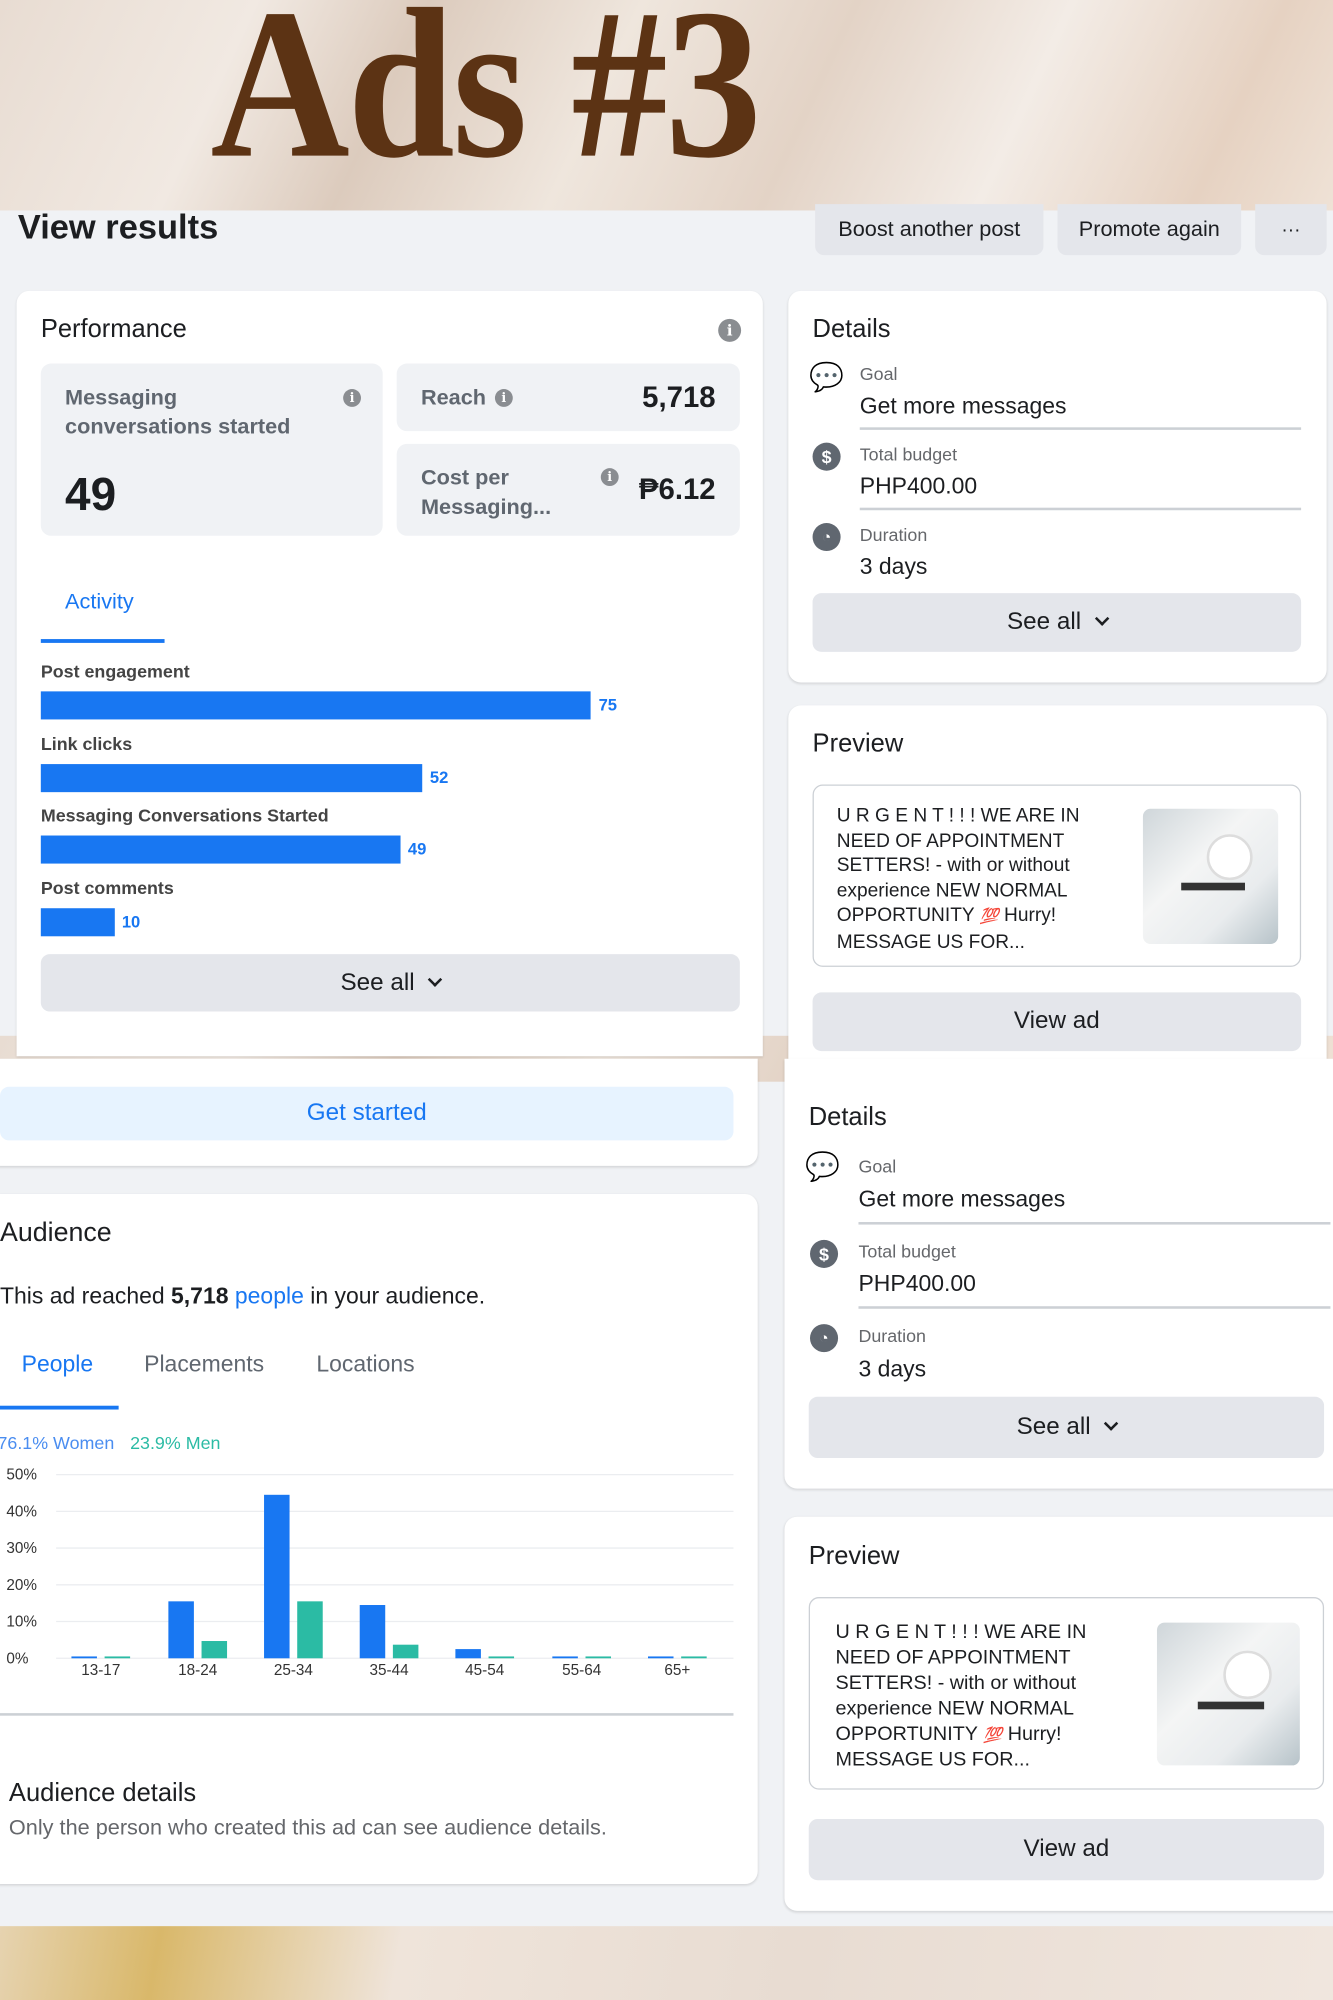 This screenshot has height=2000, width=1333. Describe the element at coordinates (211, 449) in the screenshot. I see `messaging-conversations-stat: Messaging conversations started i 49` at that location.